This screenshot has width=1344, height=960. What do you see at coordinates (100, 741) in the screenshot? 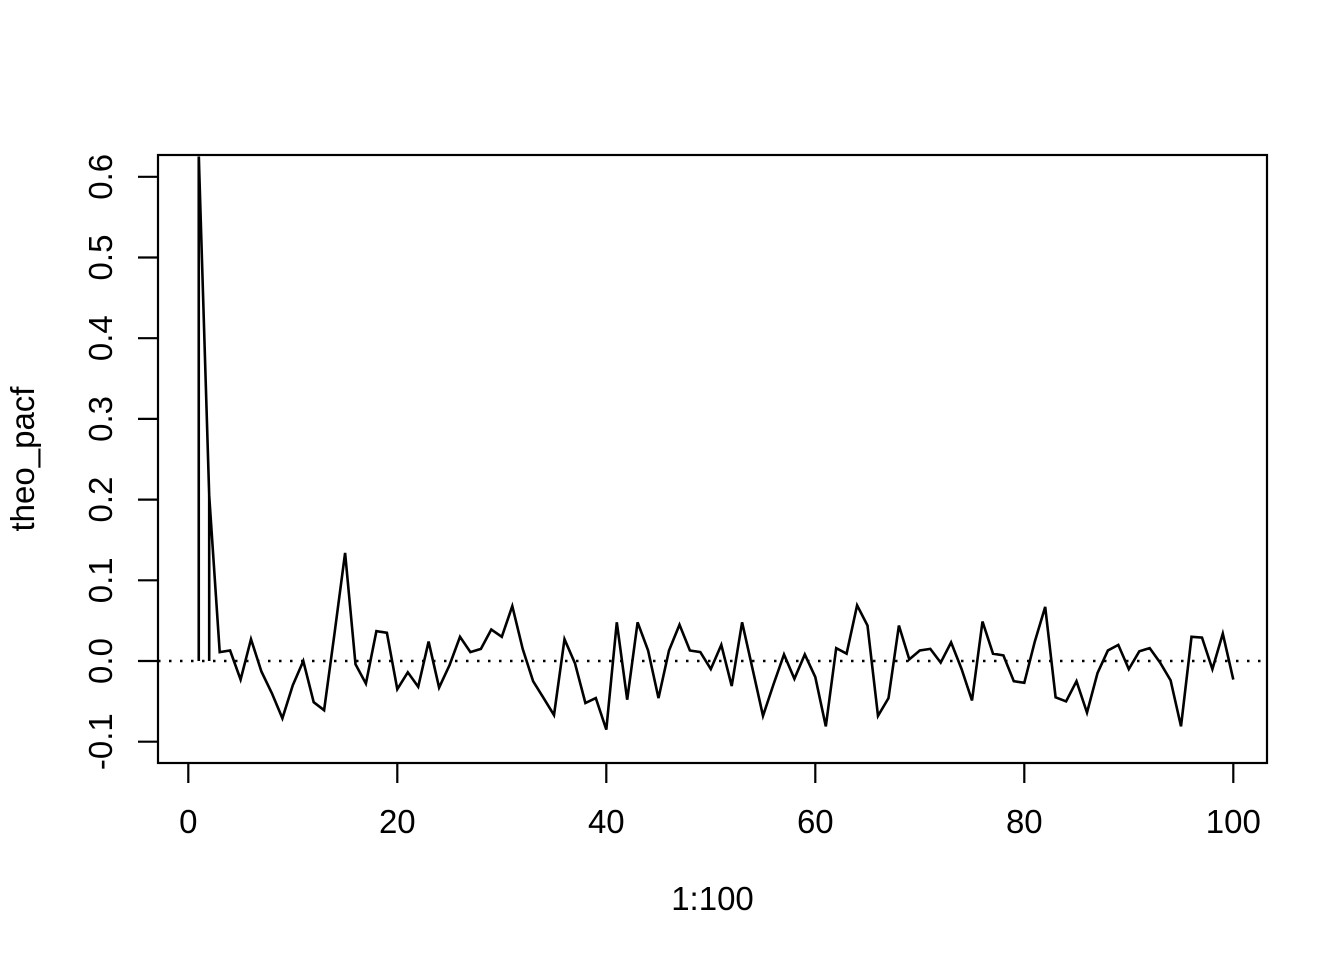
I see `y-tick-label: -0.1` at bounding box center [100, 741].